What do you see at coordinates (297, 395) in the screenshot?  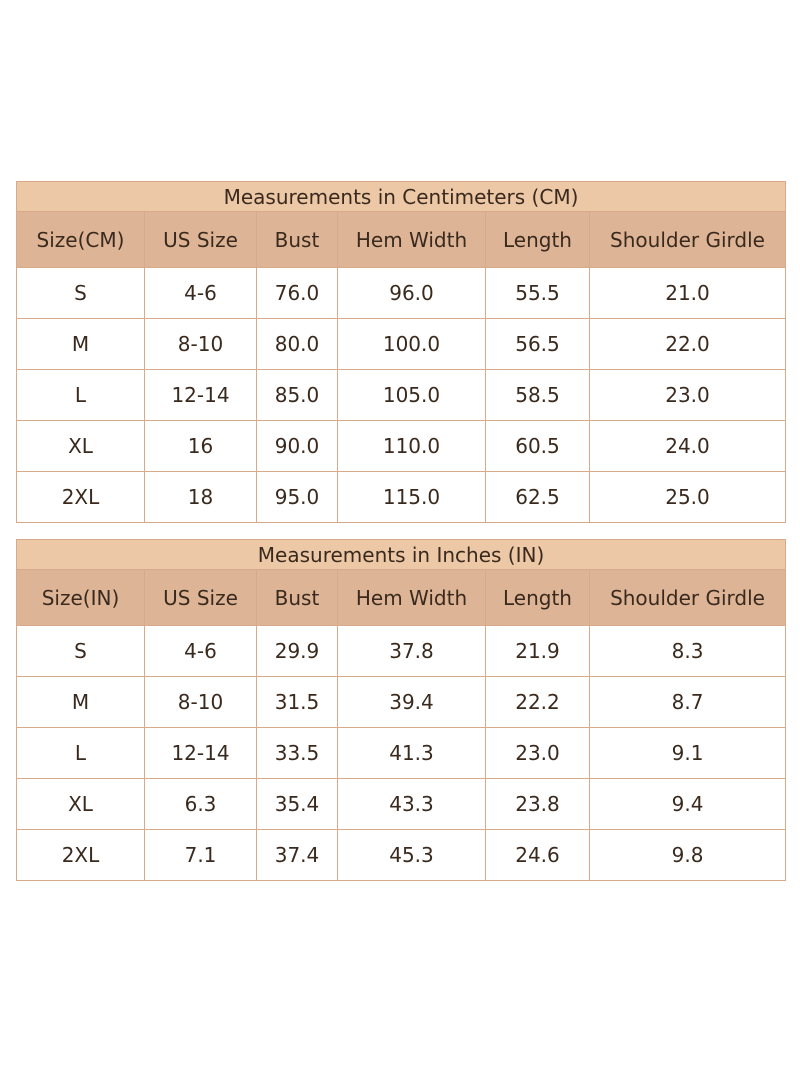 I see `cell: 85.0` at bounding box center [297, 395].